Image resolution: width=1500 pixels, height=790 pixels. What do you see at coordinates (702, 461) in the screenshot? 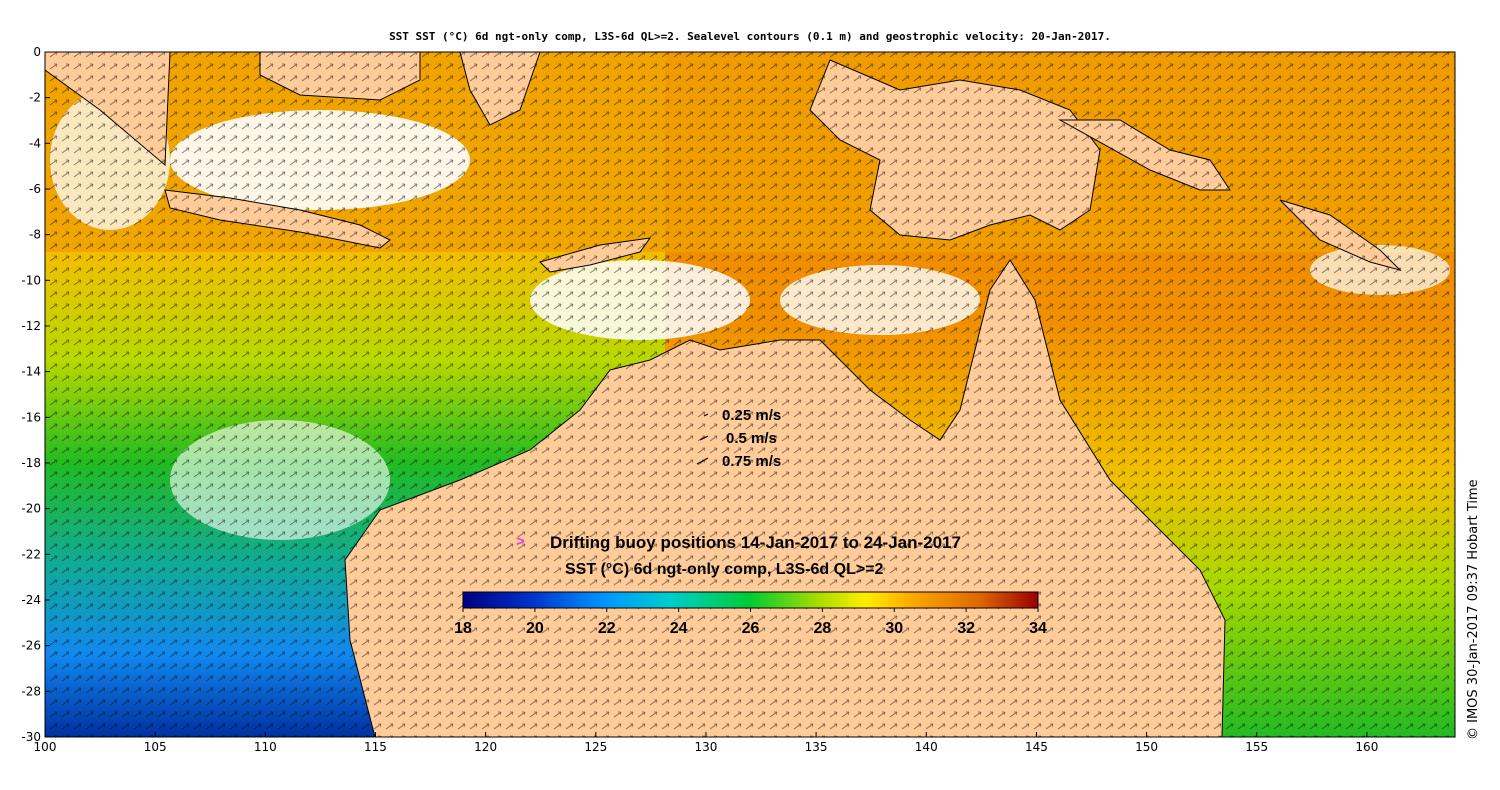
I see `velocity-arrow-large` at bounding box center [702, 461].